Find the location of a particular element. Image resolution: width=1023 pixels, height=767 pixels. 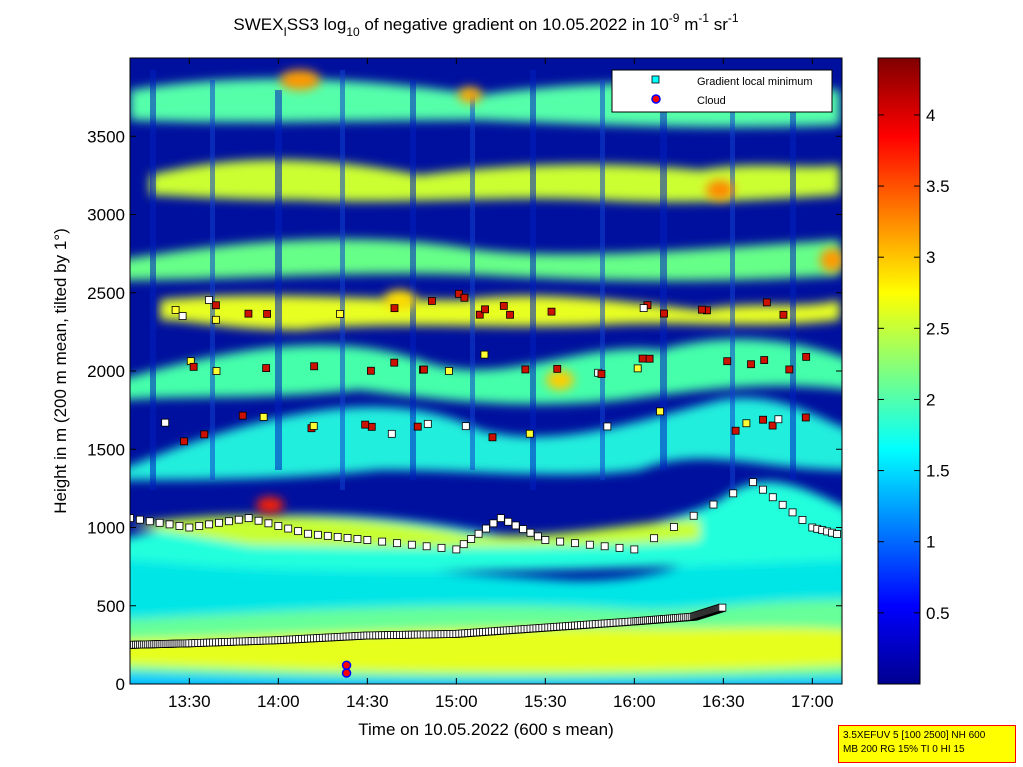

x-tick-label: 15:30 is located at coordinates (545, 701).